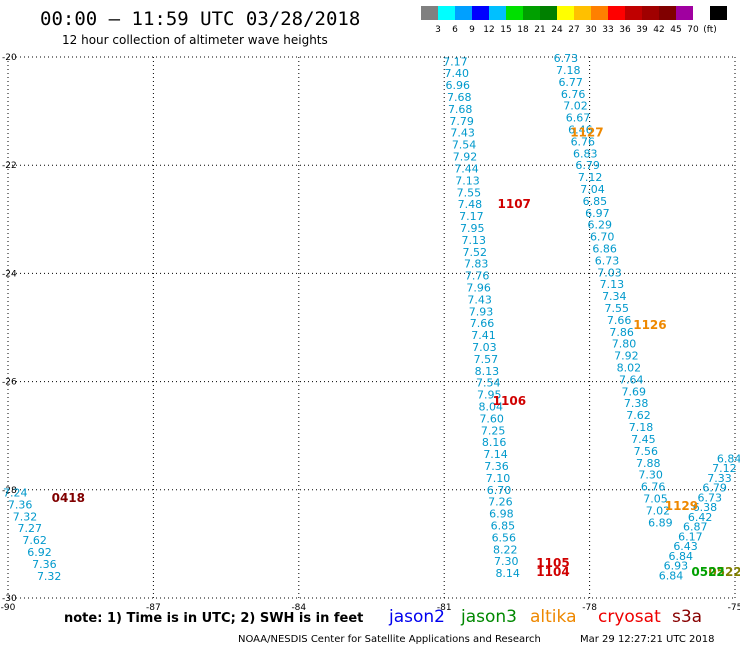 The image size is (740, 650). What do you see at coordinates (557, 30) in the screenshot?
I see `color-legend-label: 24` at bounding box center [557, 30].